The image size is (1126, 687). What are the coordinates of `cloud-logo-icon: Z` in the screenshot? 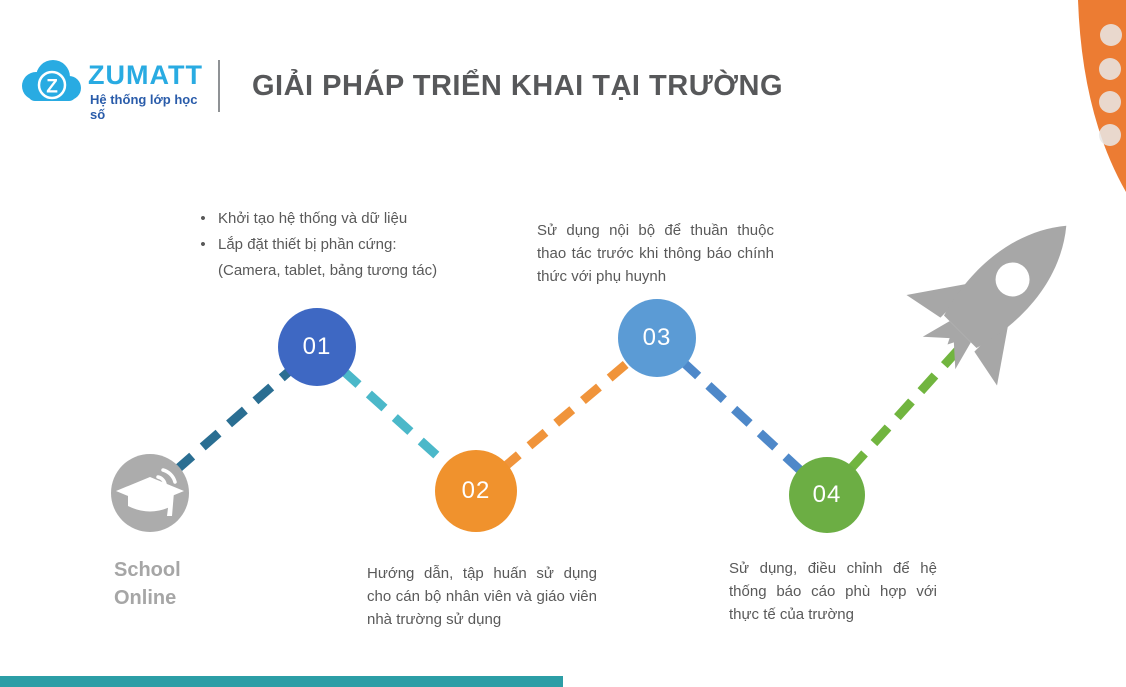 It's located at (51, 80).